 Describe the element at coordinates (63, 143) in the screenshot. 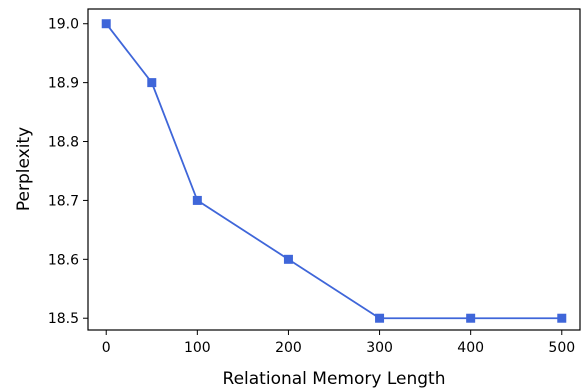

I see `y-tick-label: 18.8` at that location.